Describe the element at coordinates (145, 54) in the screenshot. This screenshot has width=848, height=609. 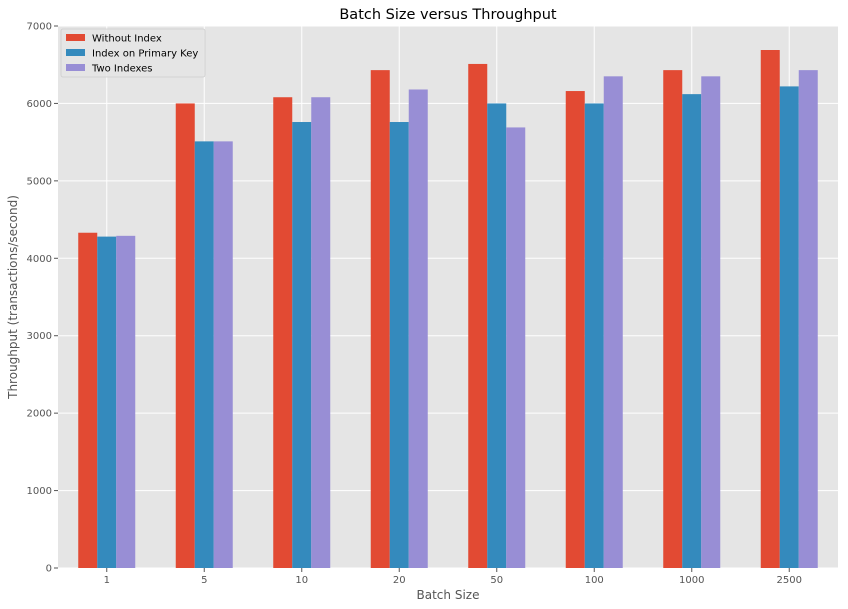
I see `legend-label: Index on Primary Key` at that location.